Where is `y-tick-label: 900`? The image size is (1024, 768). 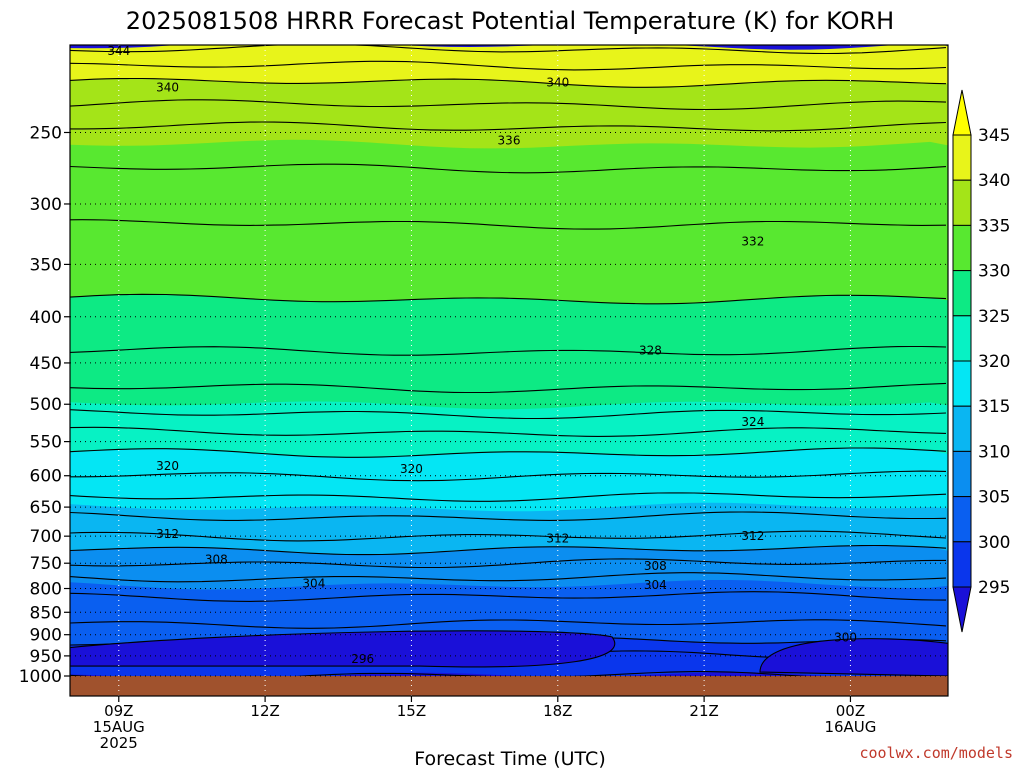
y-tick-label: 900 is located at coordinates (46, 636).